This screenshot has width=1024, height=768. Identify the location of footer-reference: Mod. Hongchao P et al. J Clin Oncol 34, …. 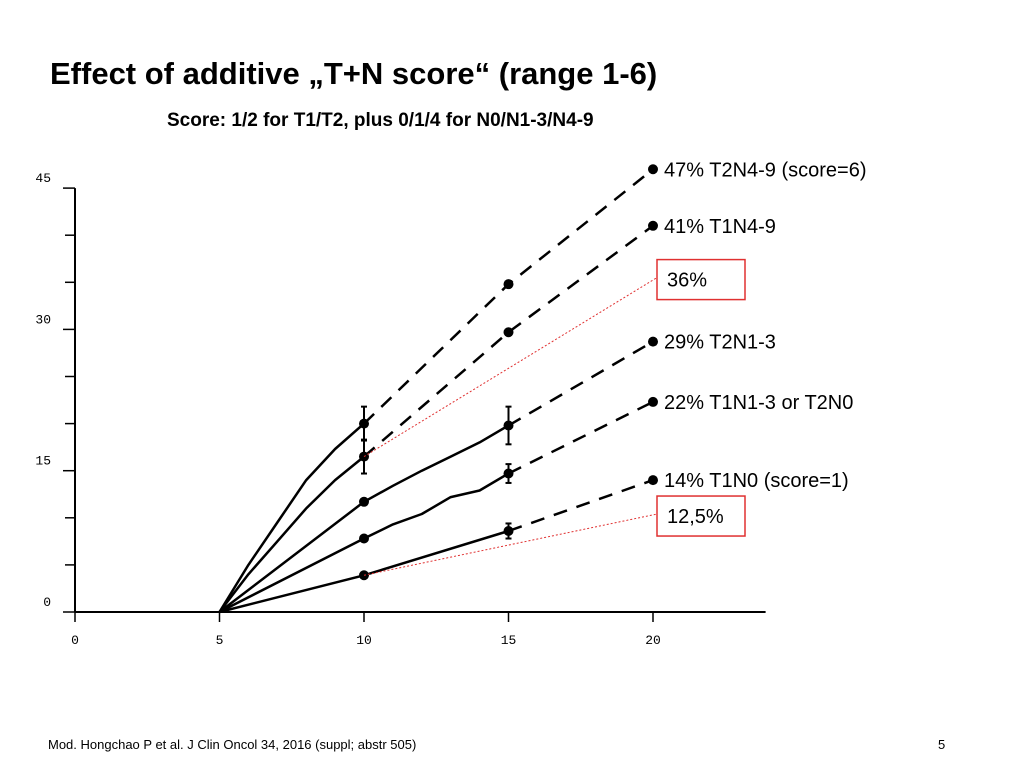
(232, 744).